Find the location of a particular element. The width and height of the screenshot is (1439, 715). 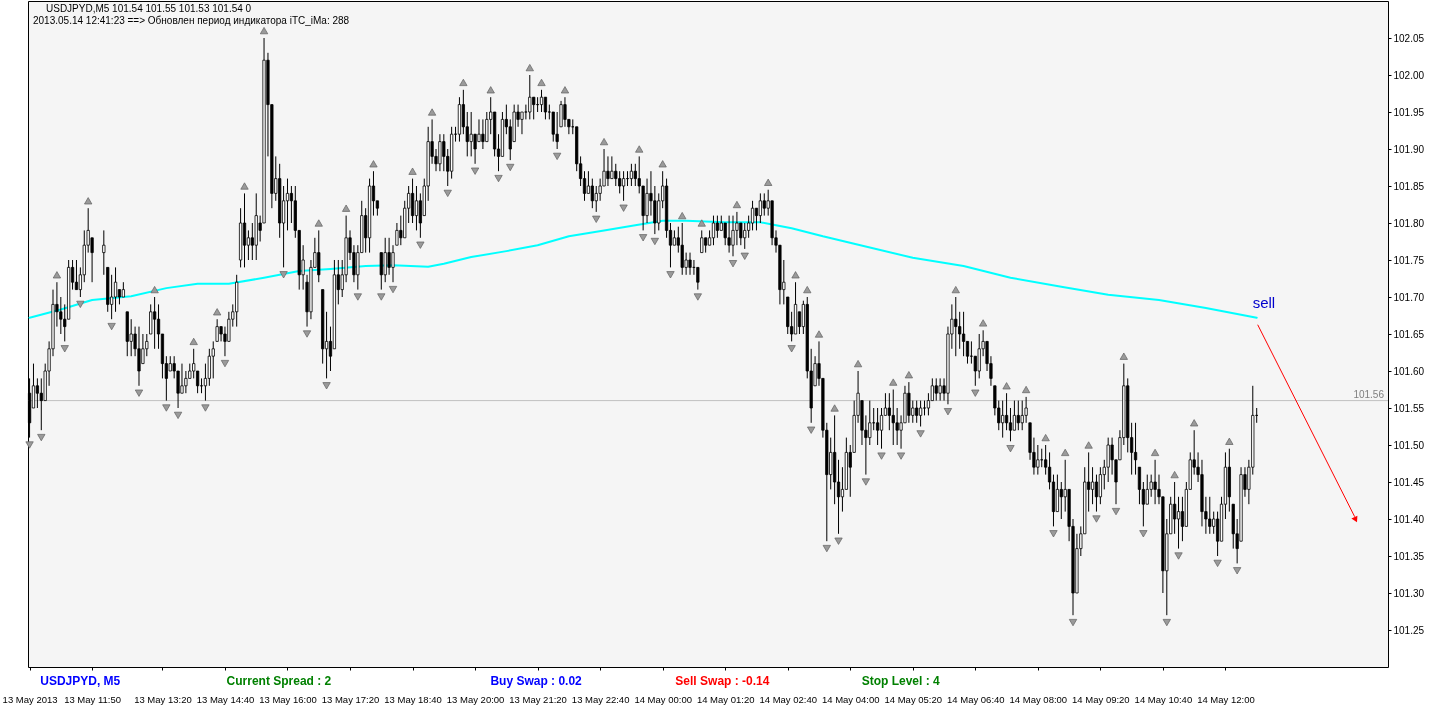

y-tick-label: 101.55 is located at coordinates (1409, 408).